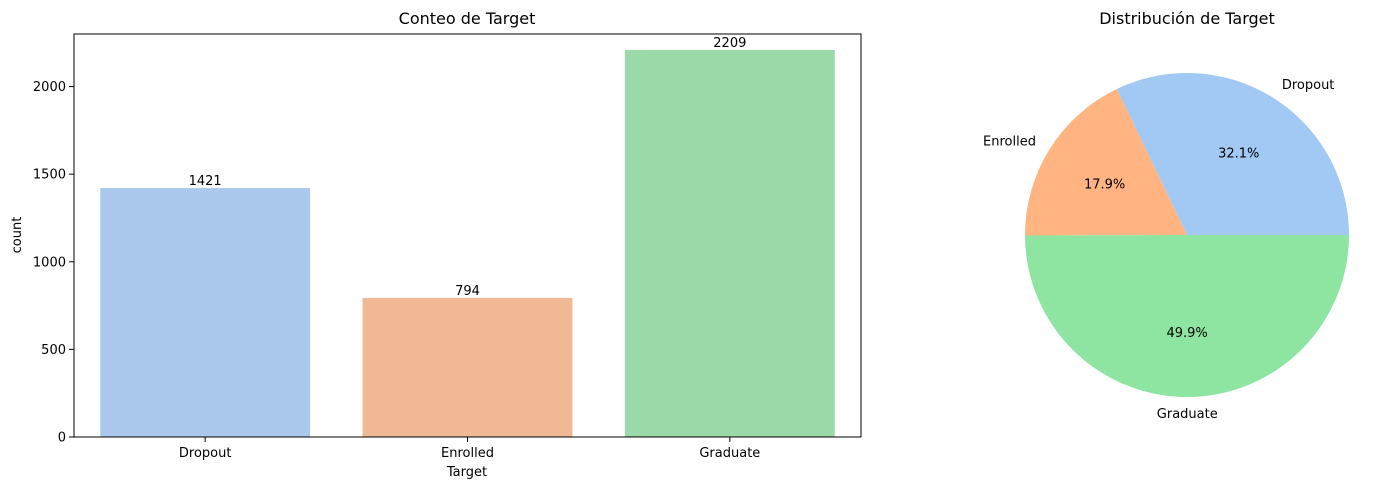 This screenshot has width=1398, height=490. I want to click on bar-dropout, so click(205, 312).